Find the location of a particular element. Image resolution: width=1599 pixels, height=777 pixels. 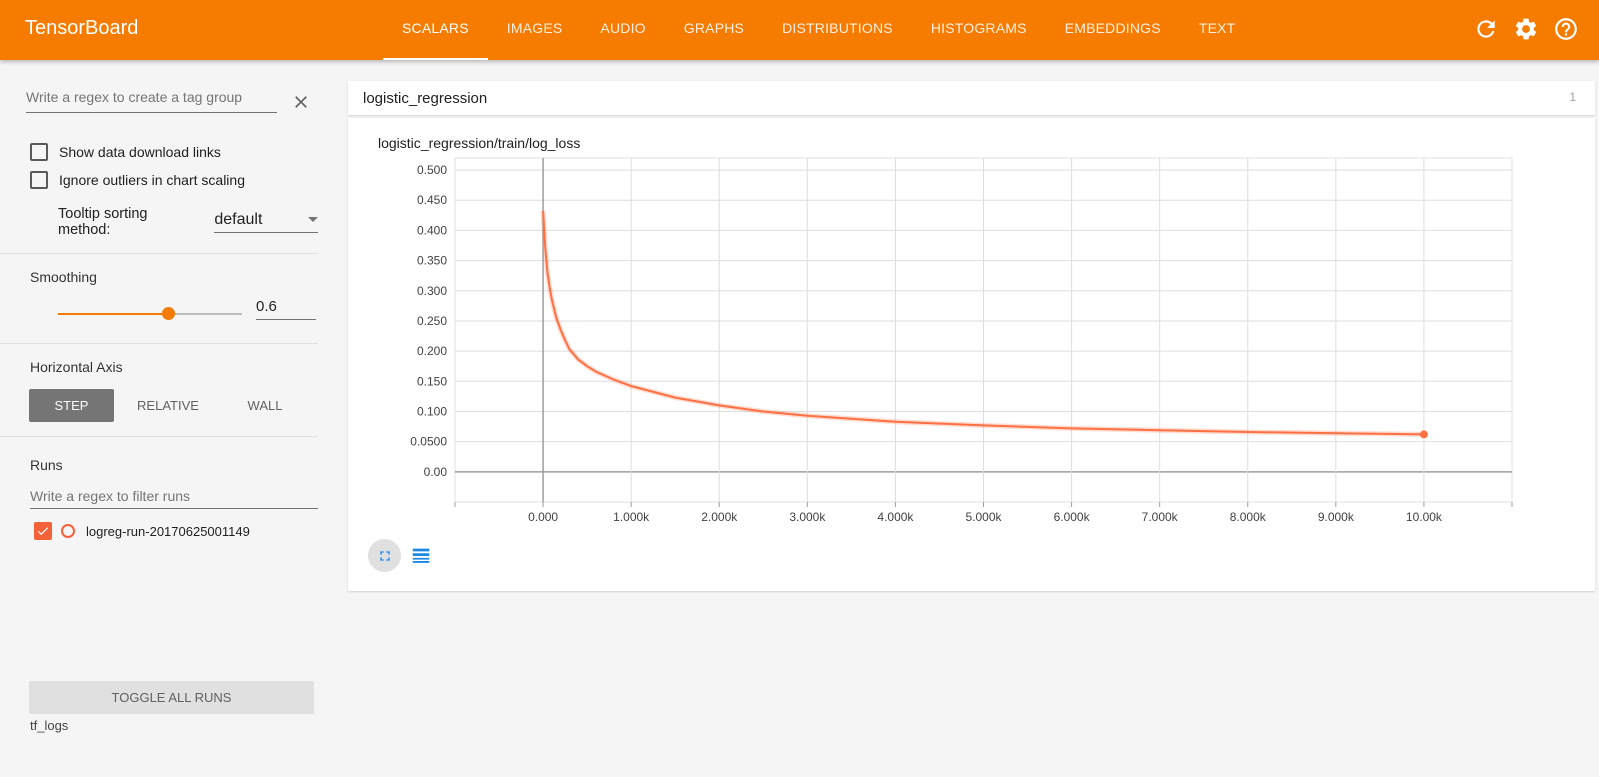

axis-relative-button: RELATIVE is located at coordinates (168, 405).